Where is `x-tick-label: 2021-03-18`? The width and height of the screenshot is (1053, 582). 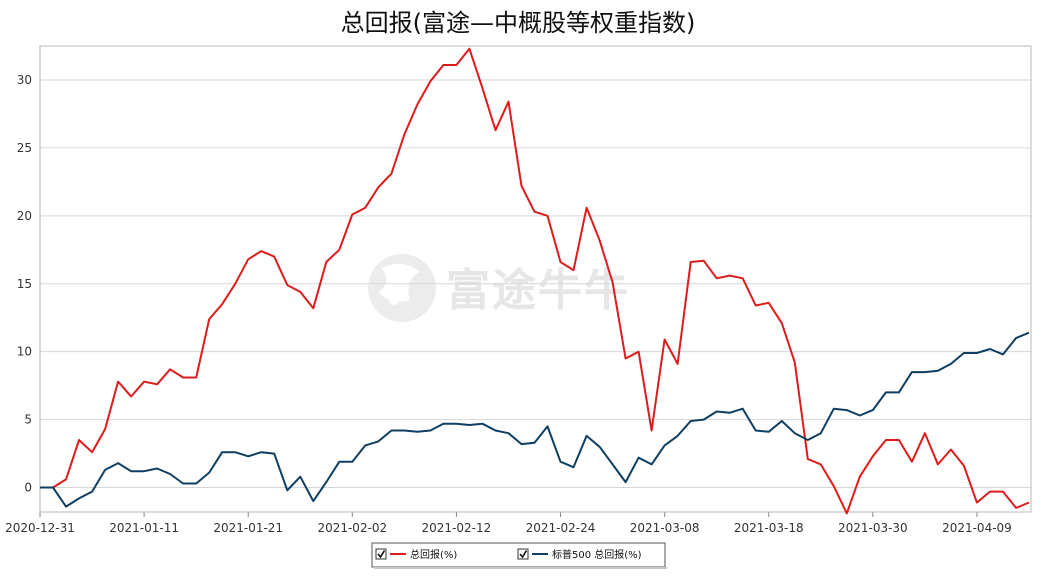
x-tick-label: 2021-03-18 is located at coordinates (769, 528).